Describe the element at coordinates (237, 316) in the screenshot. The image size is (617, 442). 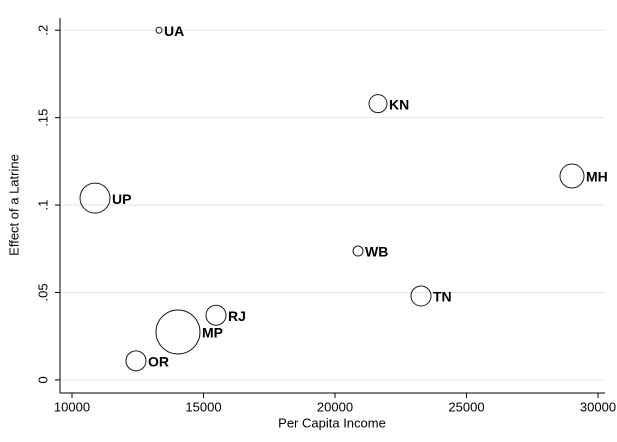
I see `point-label: RJ` at that location.